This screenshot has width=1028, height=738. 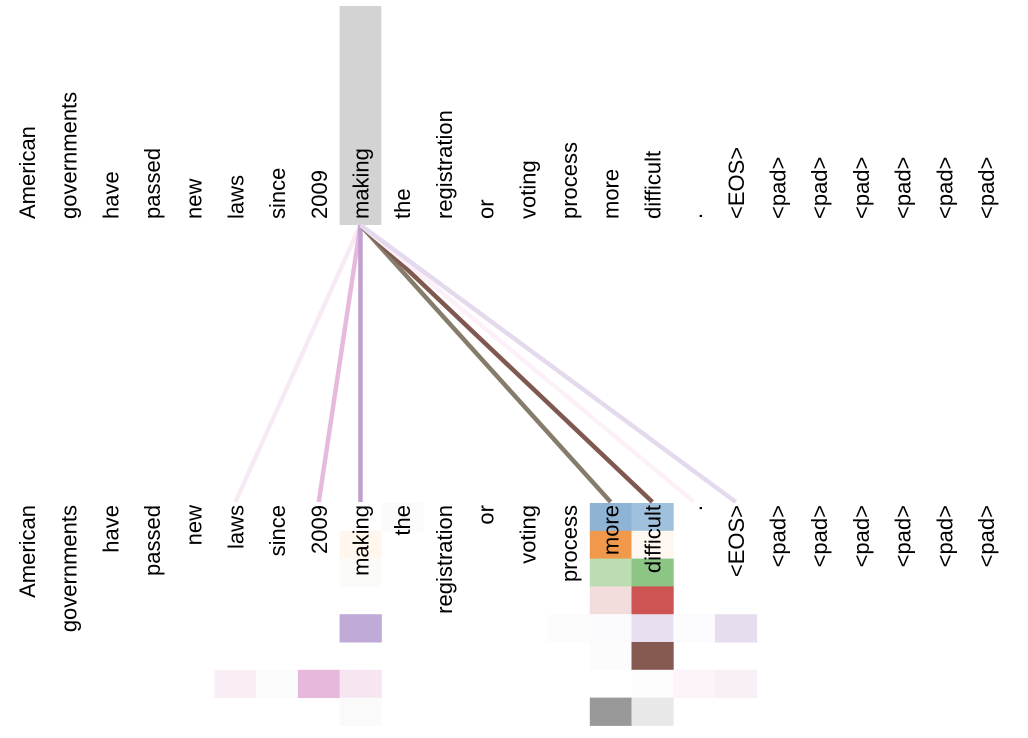 I want to click on target-token: voting, so click(x=527, y=534).